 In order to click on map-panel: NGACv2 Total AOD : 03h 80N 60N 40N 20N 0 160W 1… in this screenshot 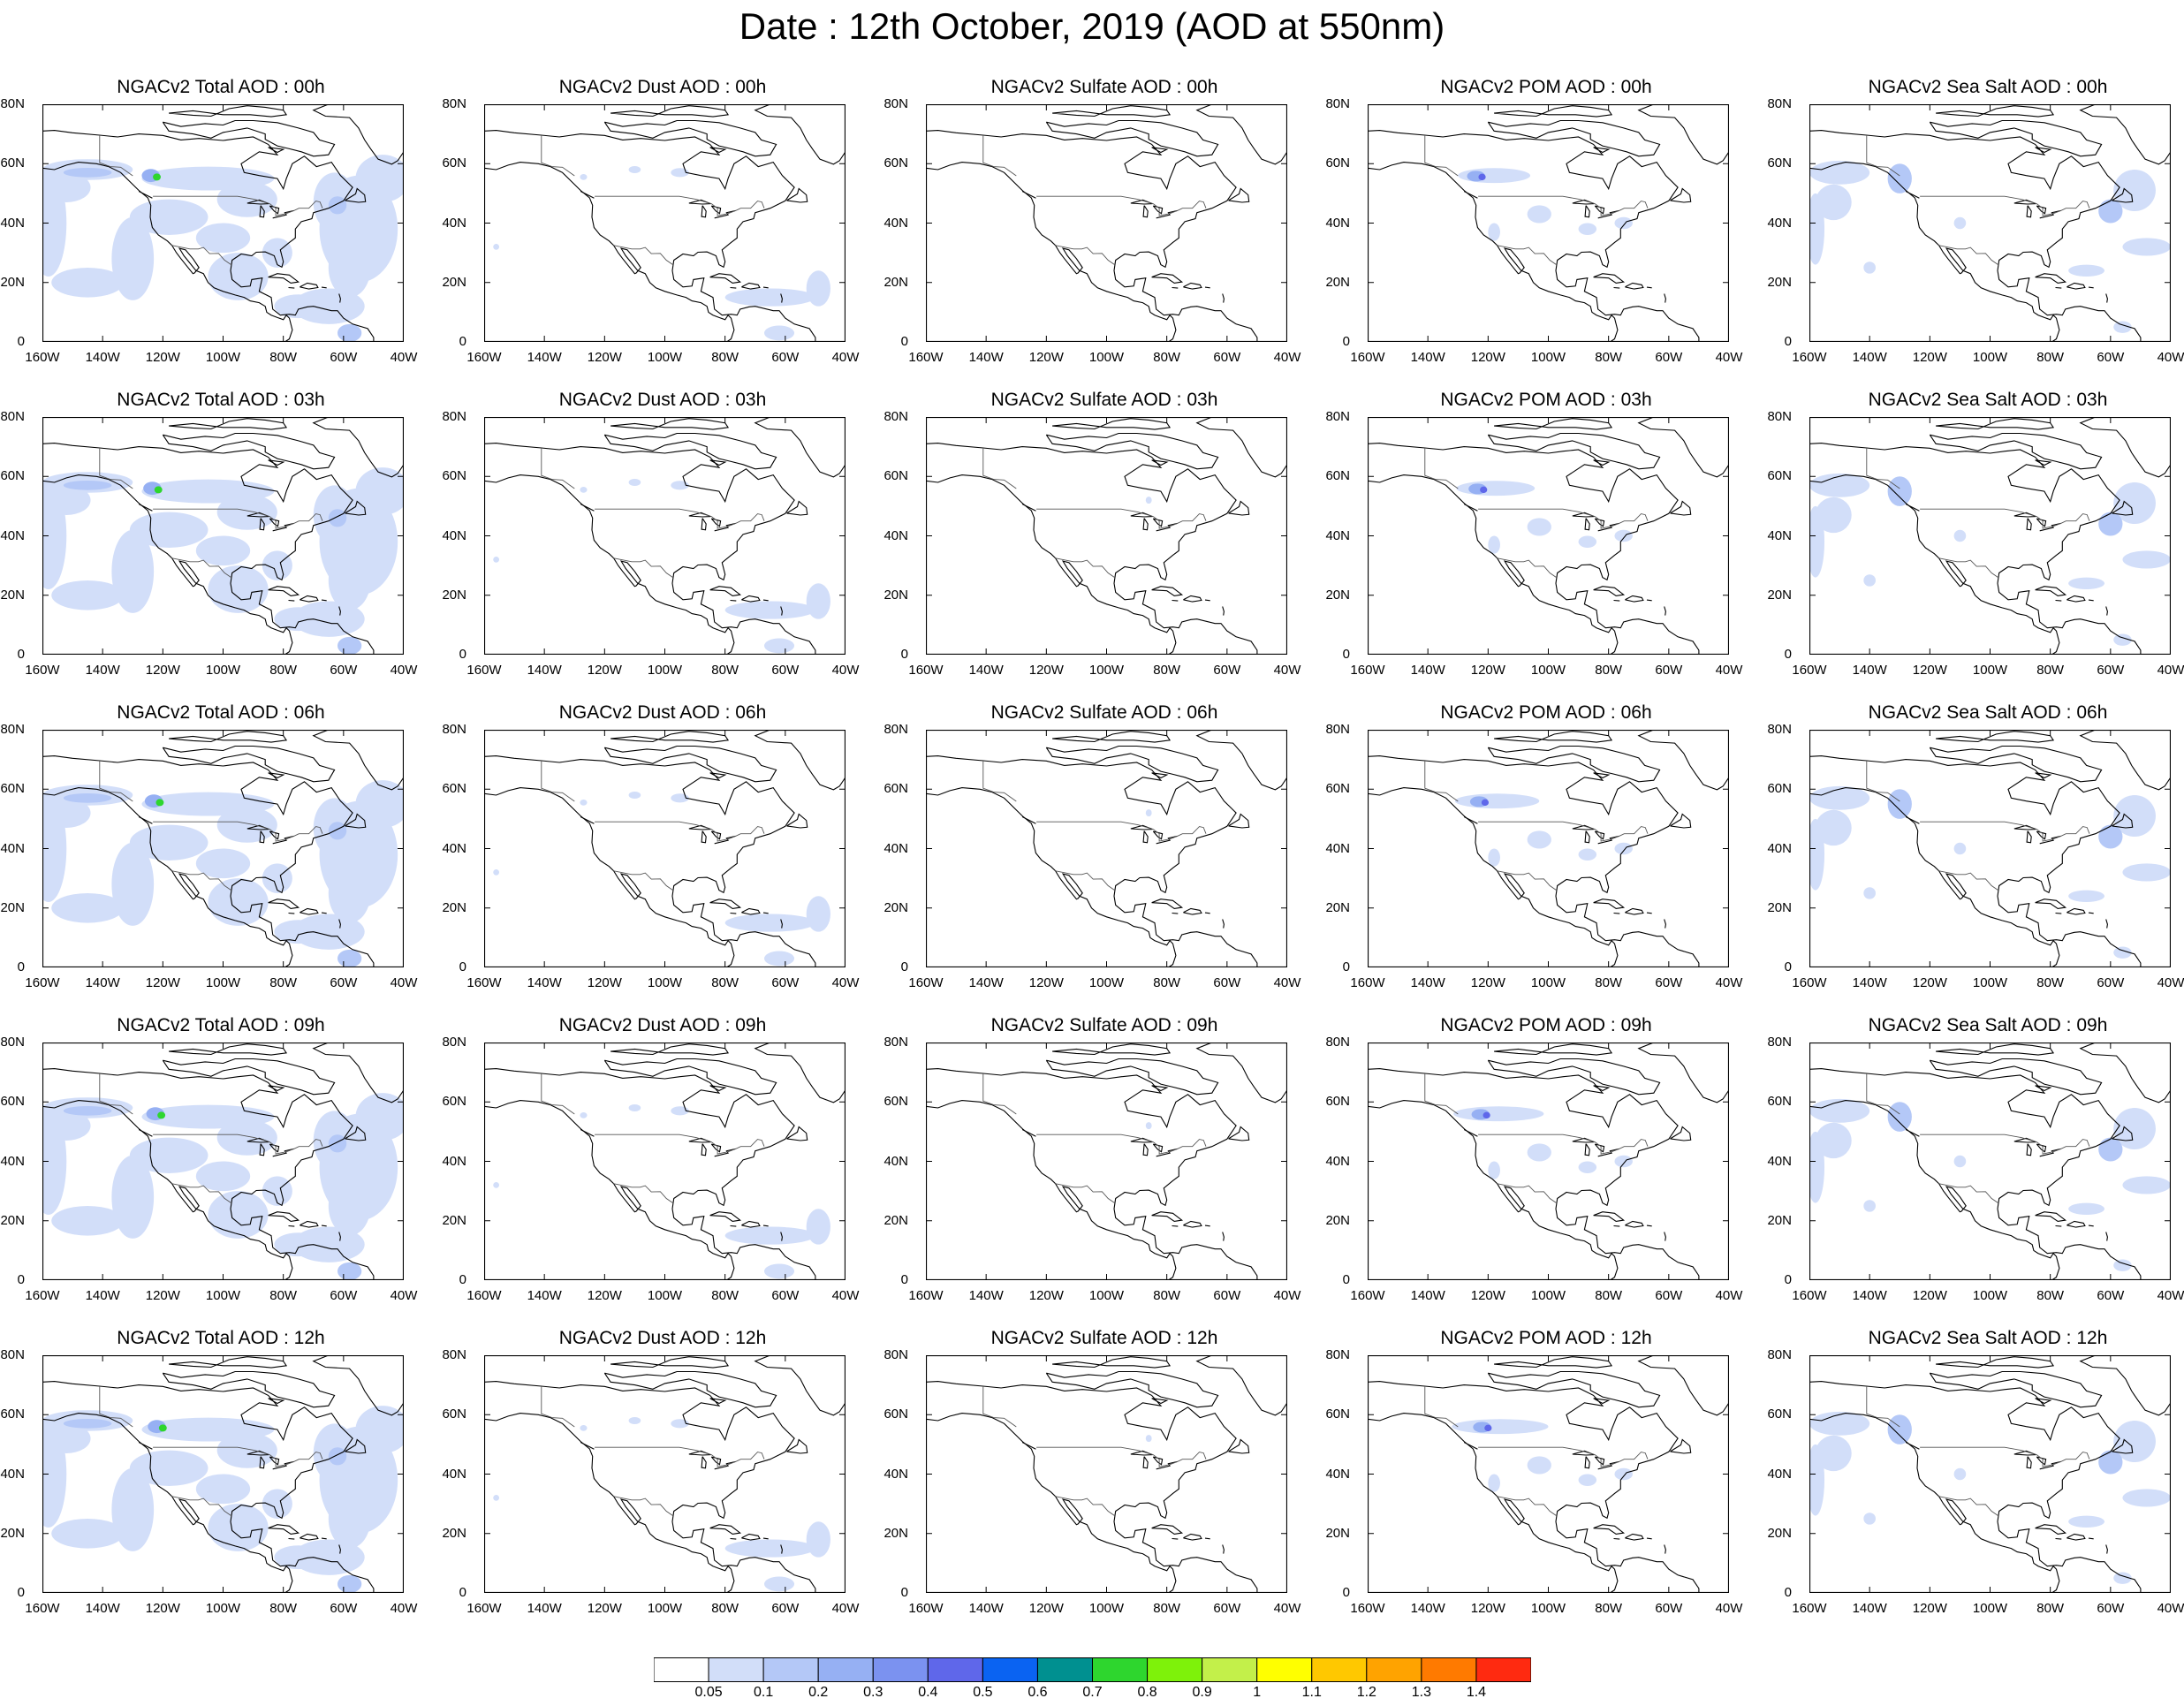, I will do `click(221, 547)`.